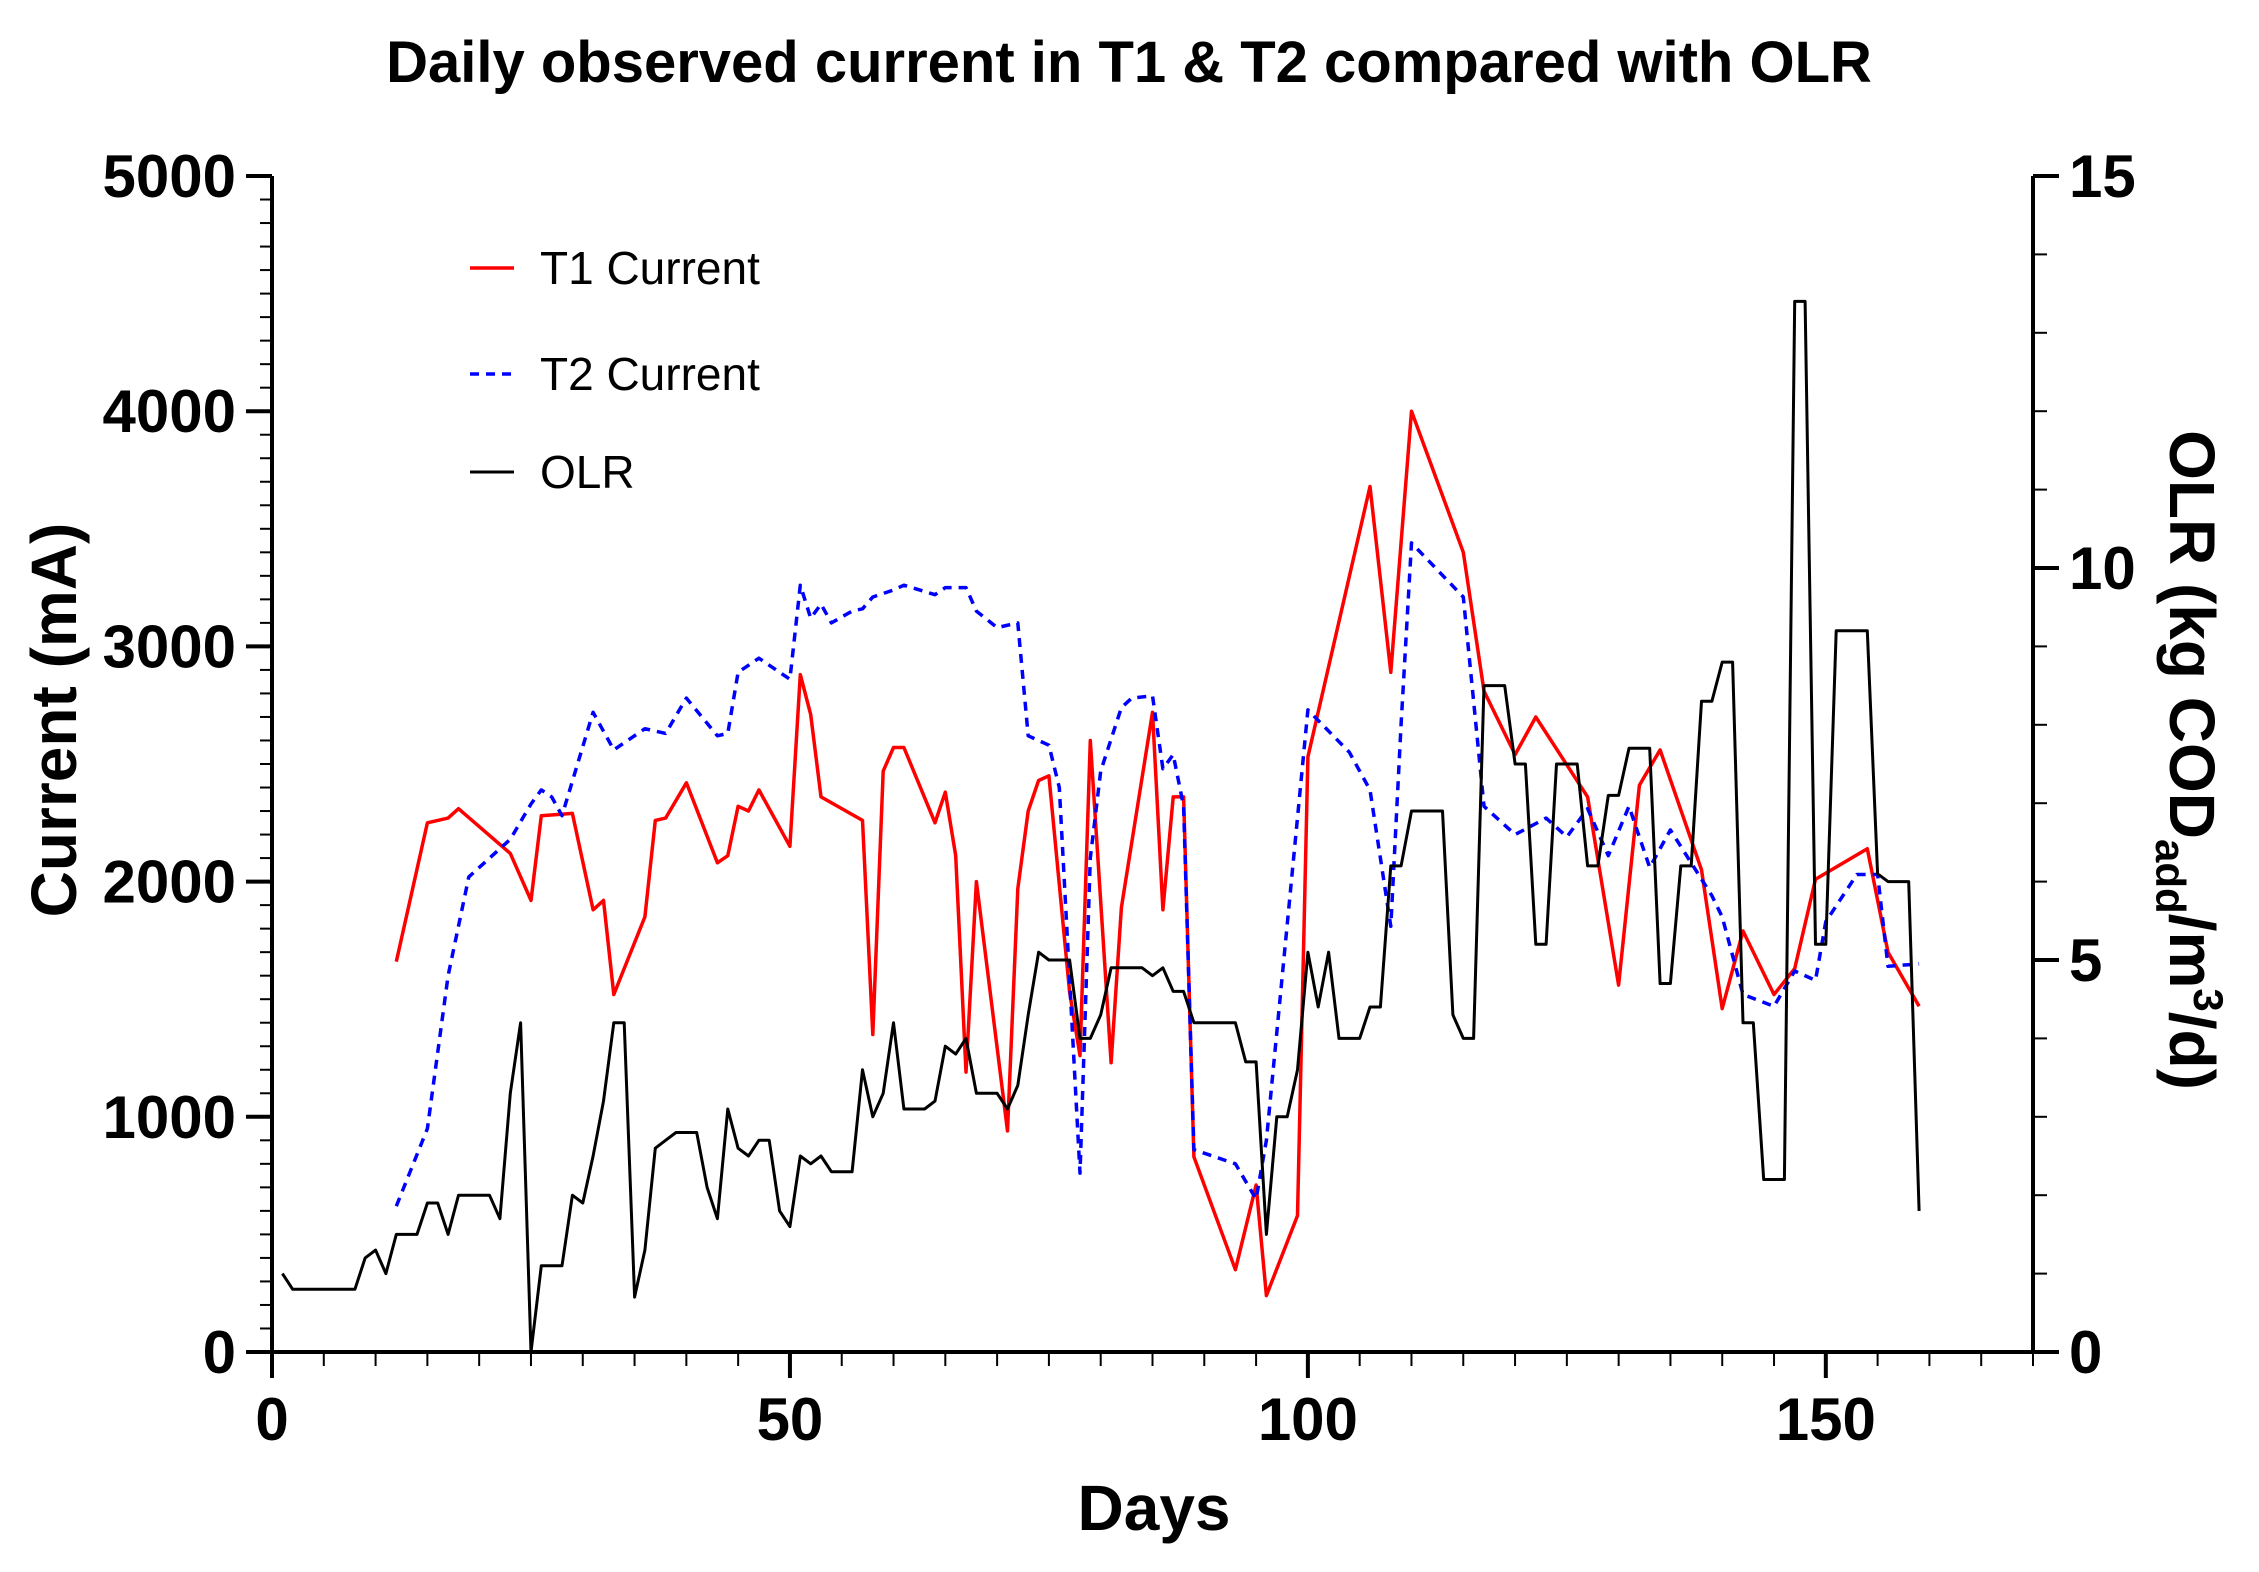 The width and height of the screenshot is (2259, 1572). I want to click on y-tick-label: 0, so click(219, 1352).